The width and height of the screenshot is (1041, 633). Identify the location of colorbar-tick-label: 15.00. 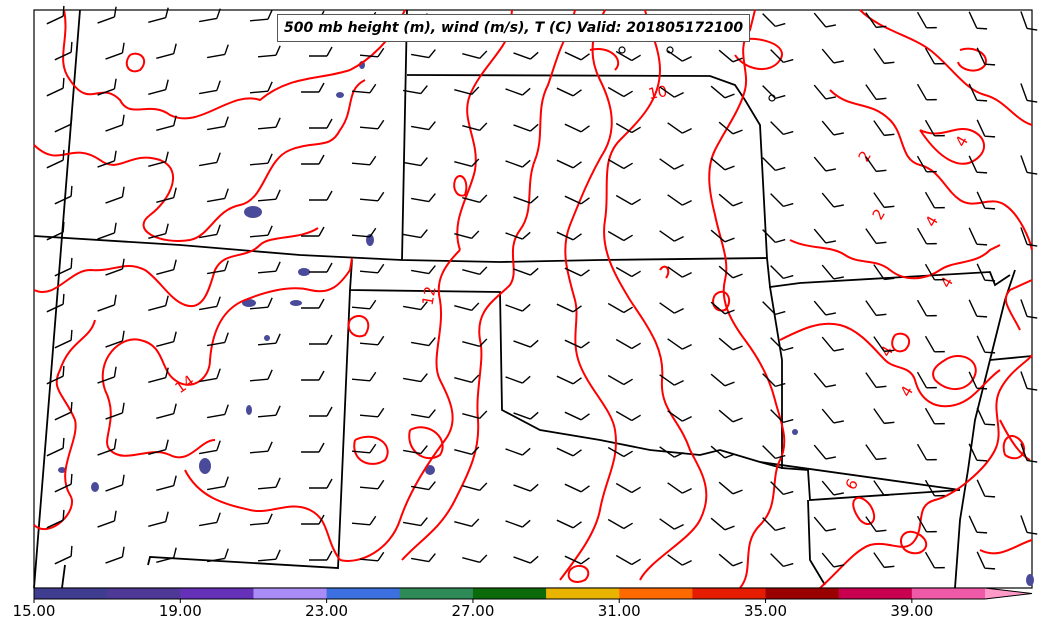
(34, 611).